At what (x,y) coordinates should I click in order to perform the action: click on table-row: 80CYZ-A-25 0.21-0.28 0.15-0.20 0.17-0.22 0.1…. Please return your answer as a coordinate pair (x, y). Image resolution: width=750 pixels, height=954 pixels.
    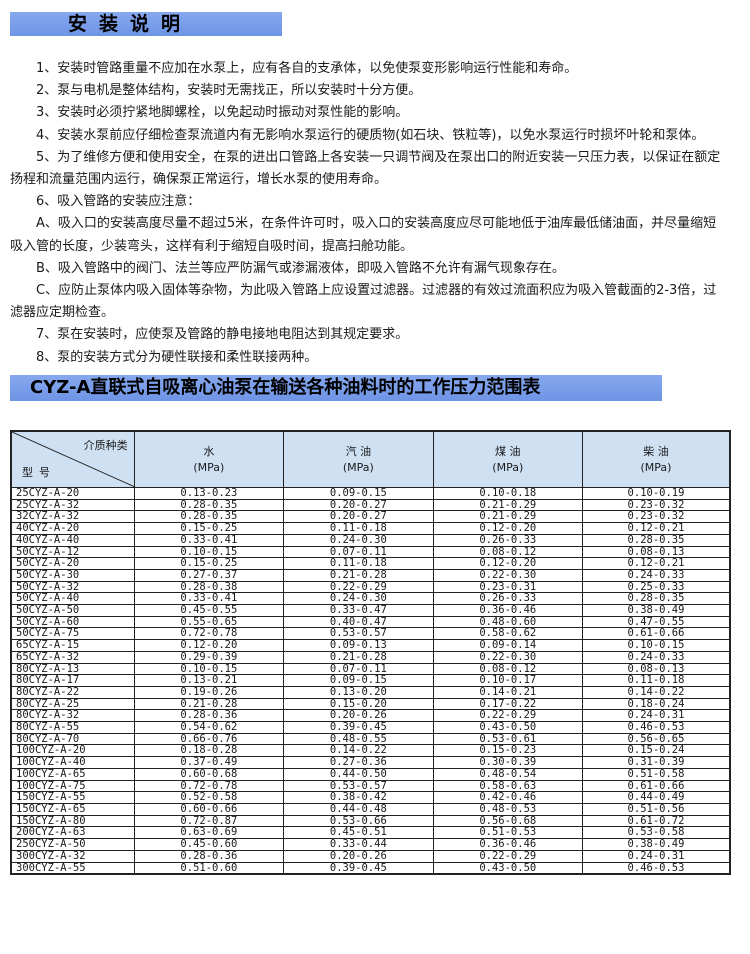
    Looking at the image, I should click on (370, 704).